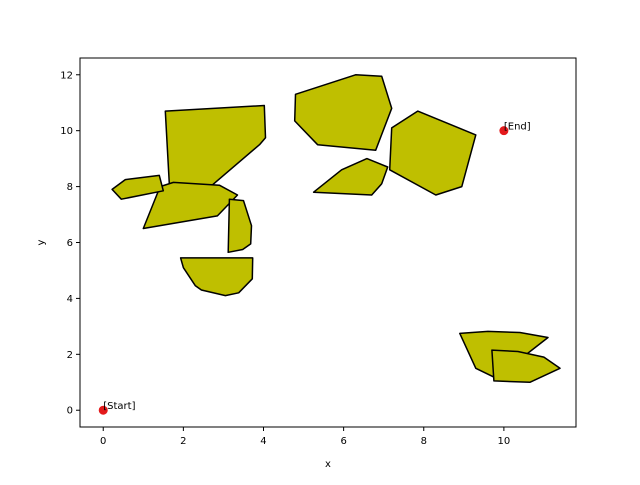  I want to click on x-axis-label: x, so click(328, 464).